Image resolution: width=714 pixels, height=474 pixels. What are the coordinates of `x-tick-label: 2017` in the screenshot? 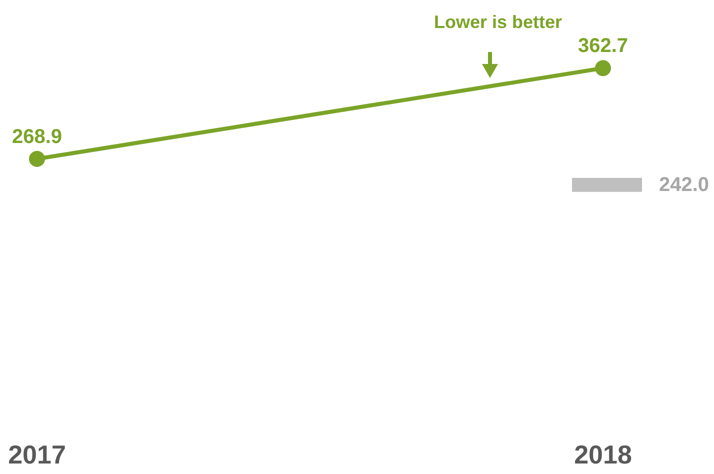 It's located at (37, 454).